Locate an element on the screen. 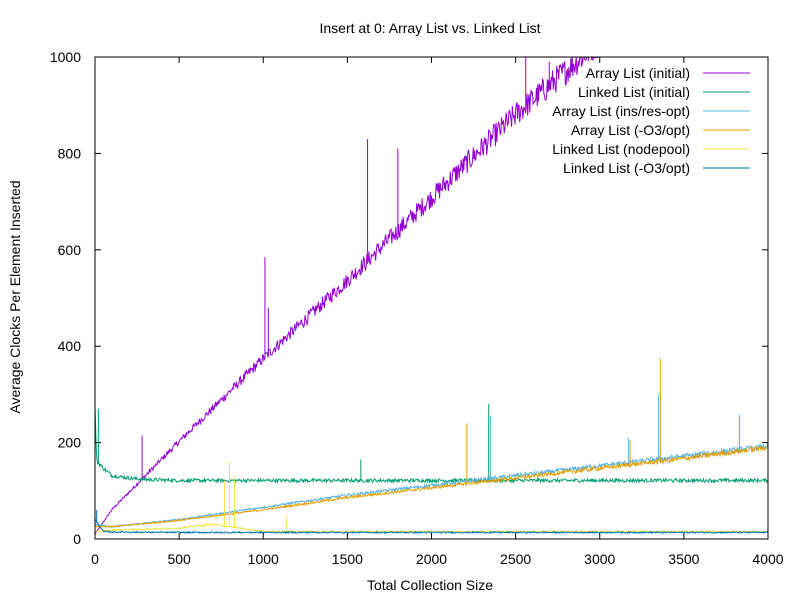  x-tick-label: 3000 is located at coordinates (599, 559).